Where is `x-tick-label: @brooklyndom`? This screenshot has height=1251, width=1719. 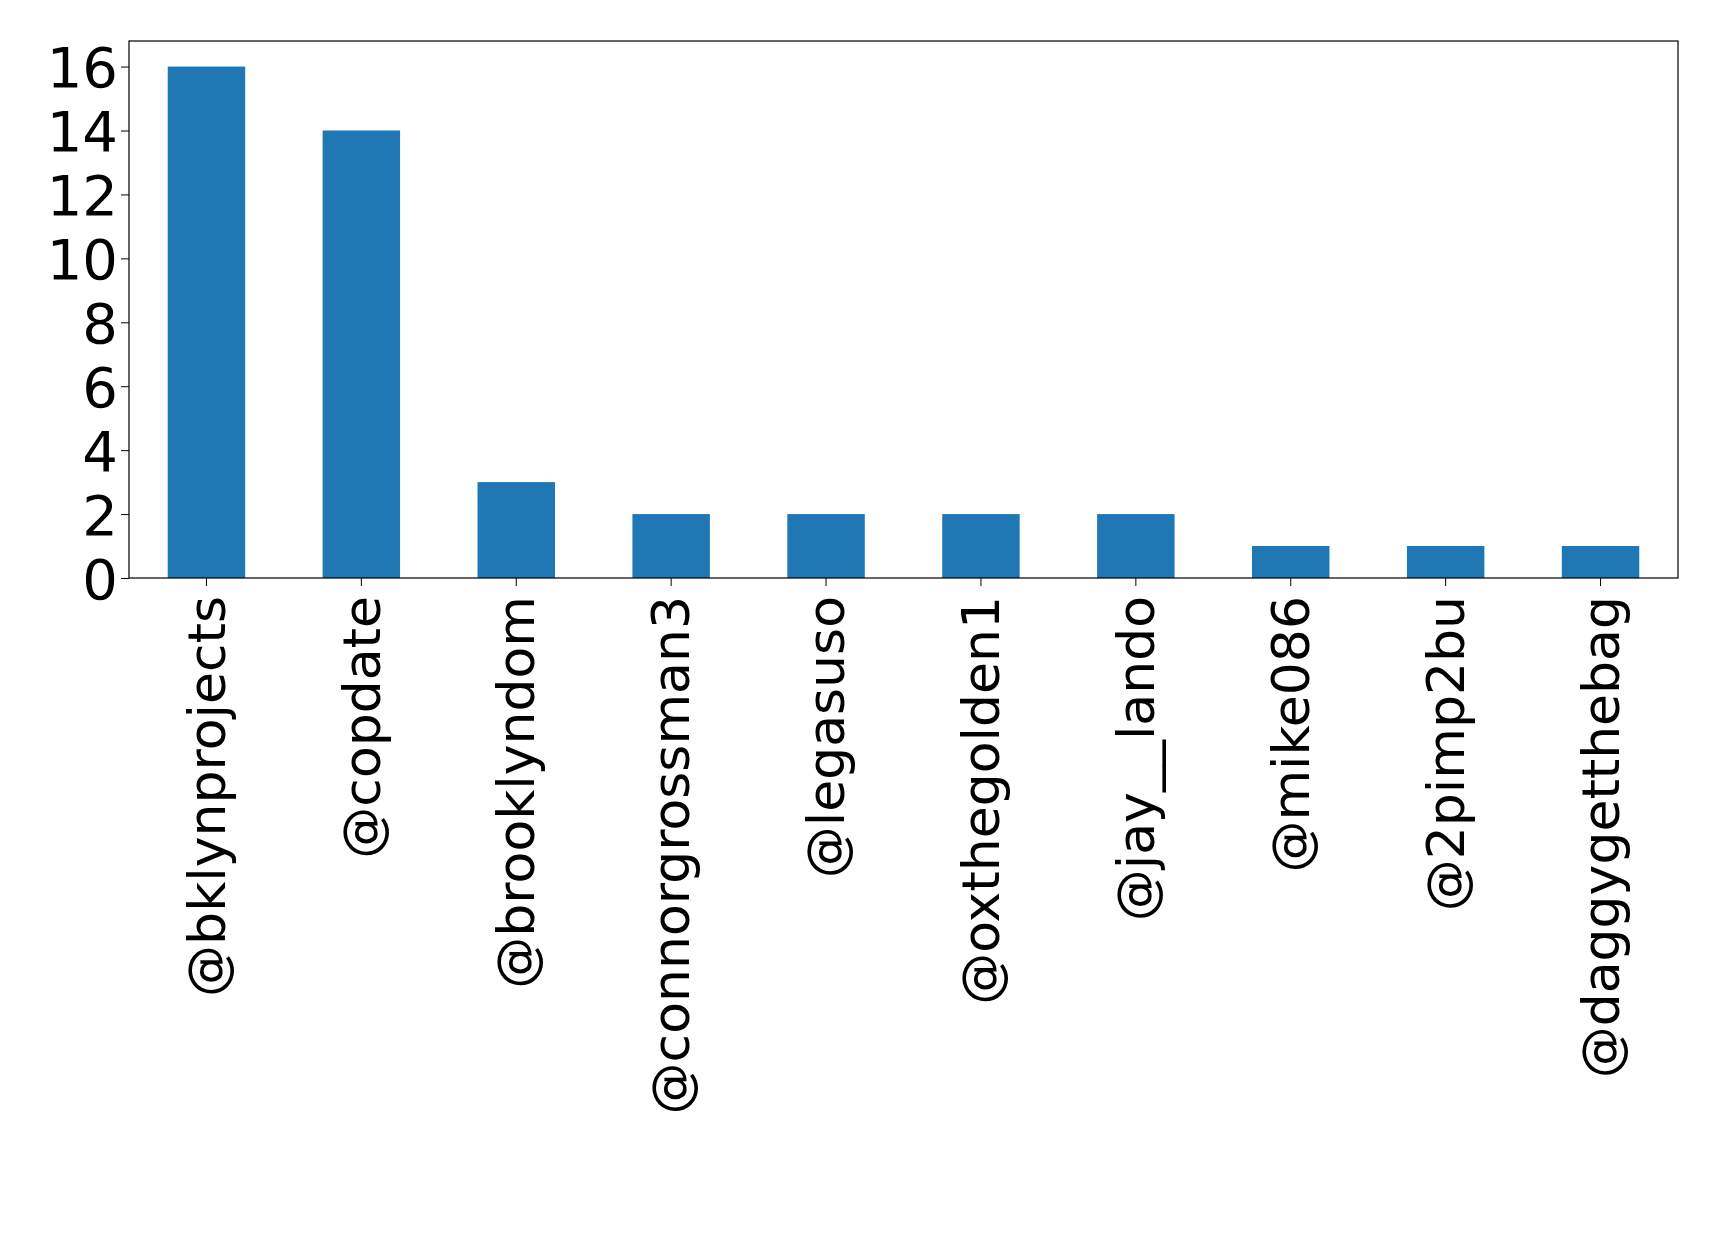 x-tick-label: @brooklyndom is located at coordinates (516, 792).